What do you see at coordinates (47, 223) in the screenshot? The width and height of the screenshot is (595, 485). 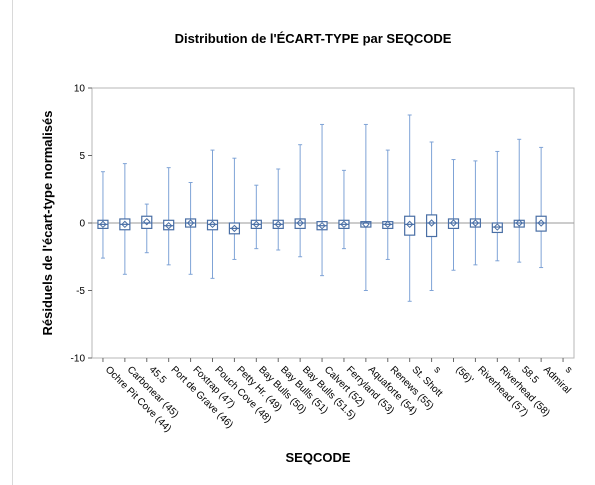 I see `y-axis-title: Résiduels de l'écart-type normalisés` at bounding box center [47, 223].